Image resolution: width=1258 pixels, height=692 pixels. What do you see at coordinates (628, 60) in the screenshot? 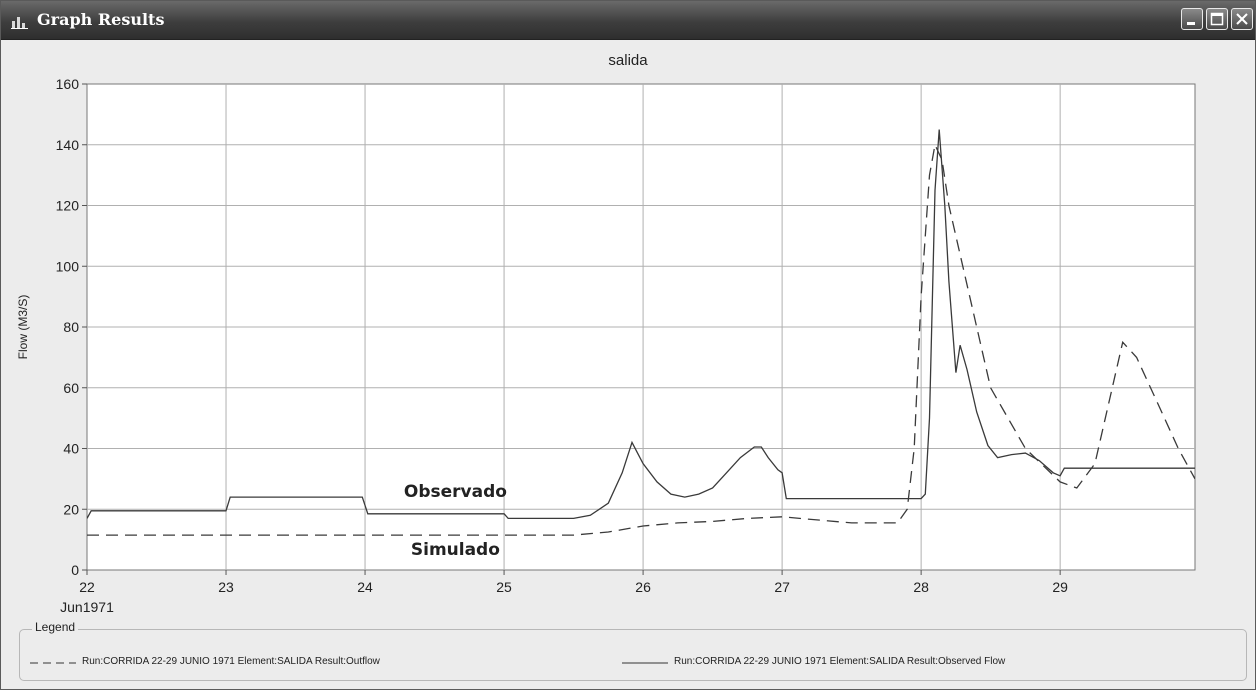
I see `chart-title: salida` at bounding box center [628, 60].